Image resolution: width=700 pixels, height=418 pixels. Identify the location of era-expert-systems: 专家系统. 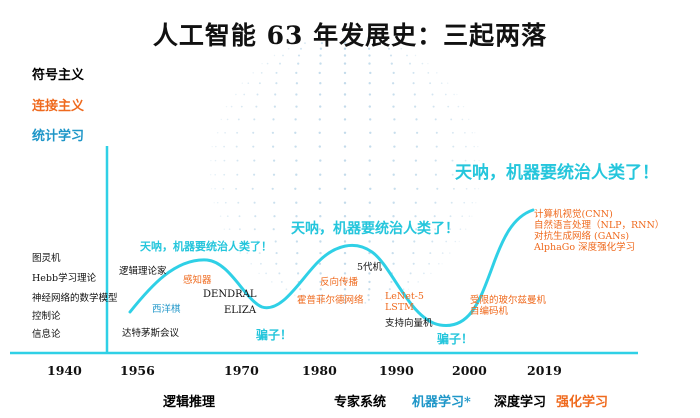
(360, 402).